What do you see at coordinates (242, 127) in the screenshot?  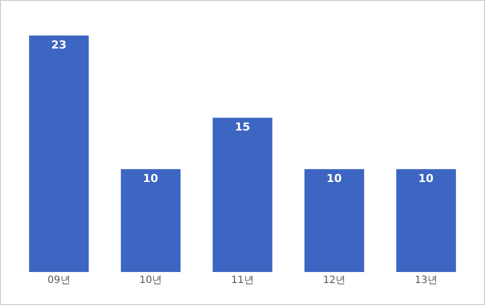 I see `data-label: 15` at bounding box center [242, 127].